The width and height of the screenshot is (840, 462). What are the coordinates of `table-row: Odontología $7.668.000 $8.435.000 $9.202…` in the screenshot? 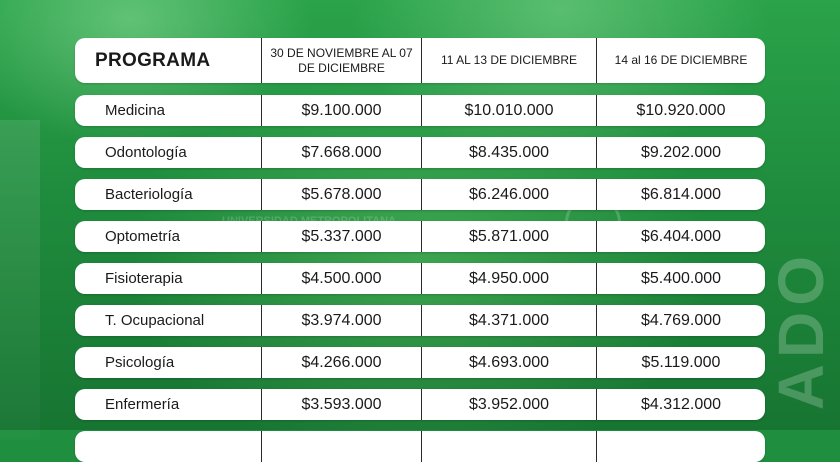 It's located at (420, 152).